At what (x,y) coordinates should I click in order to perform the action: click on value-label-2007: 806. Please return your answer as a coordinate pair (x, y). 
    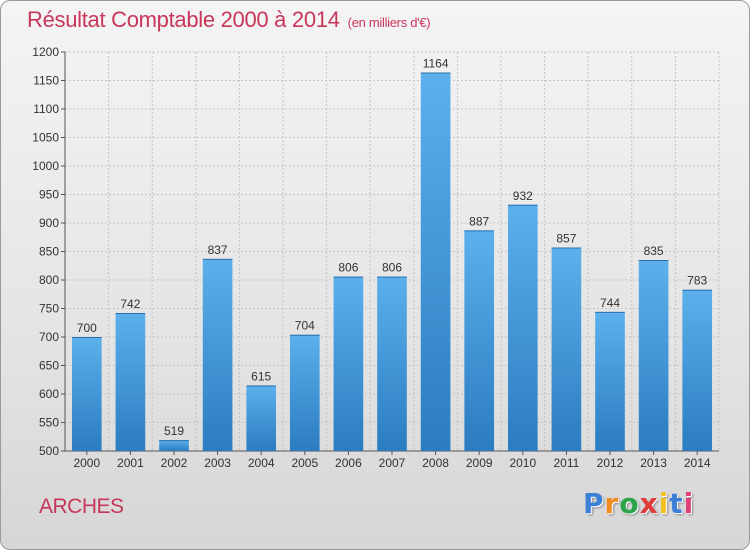
    Looking at the image, I should click on (392, 268).